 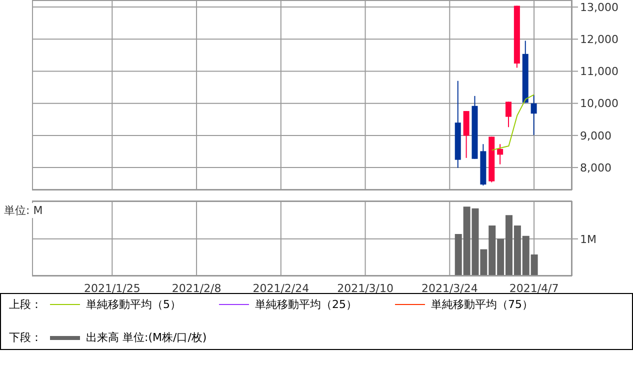 What do you see at coordinates (146, 337) in the screenshot?
I see `legend-label: 出来高 単位:(M株/口/枚)` at bounding box center [146, 337].